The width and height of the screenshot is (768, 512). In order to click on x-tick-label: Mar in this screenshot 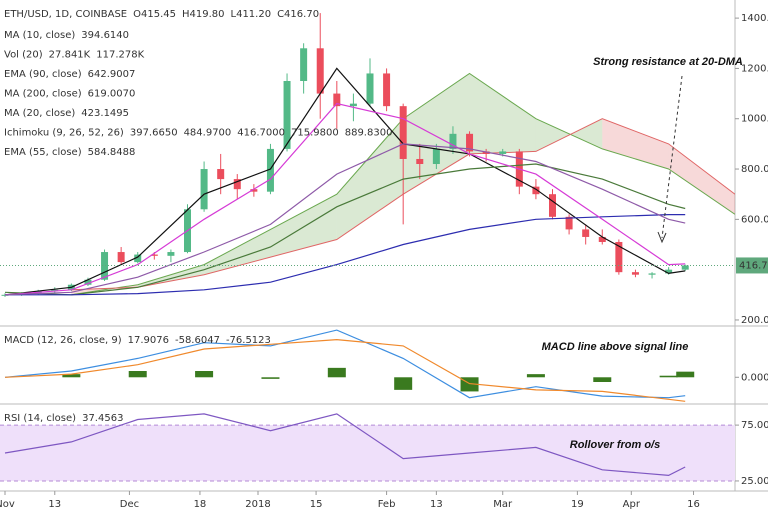, I will do `click(503, 504)`.